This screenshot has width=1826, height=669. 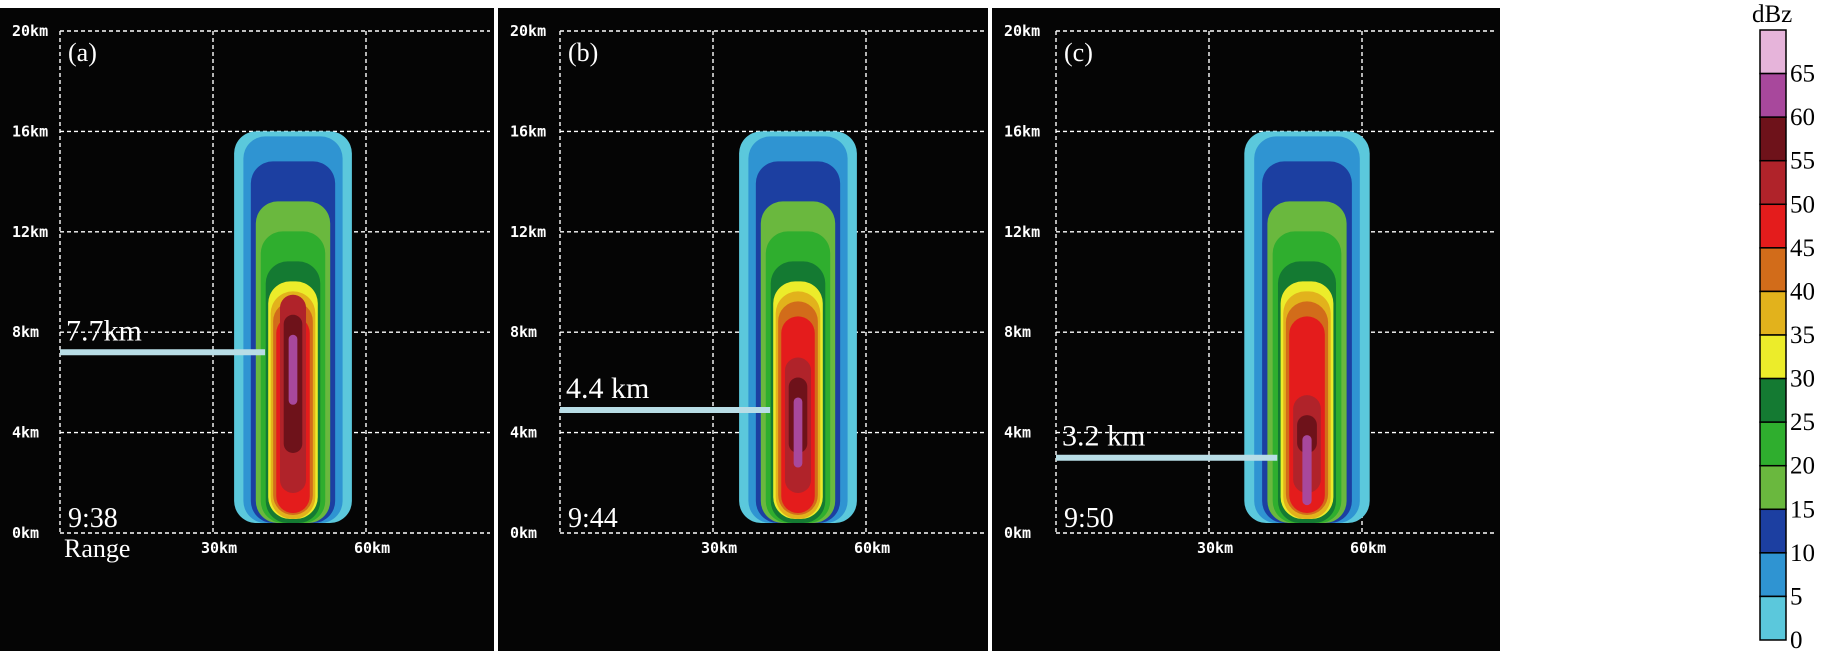 I want to click on colorbar-unit-label: dBz, so click(x=1772, y=14).